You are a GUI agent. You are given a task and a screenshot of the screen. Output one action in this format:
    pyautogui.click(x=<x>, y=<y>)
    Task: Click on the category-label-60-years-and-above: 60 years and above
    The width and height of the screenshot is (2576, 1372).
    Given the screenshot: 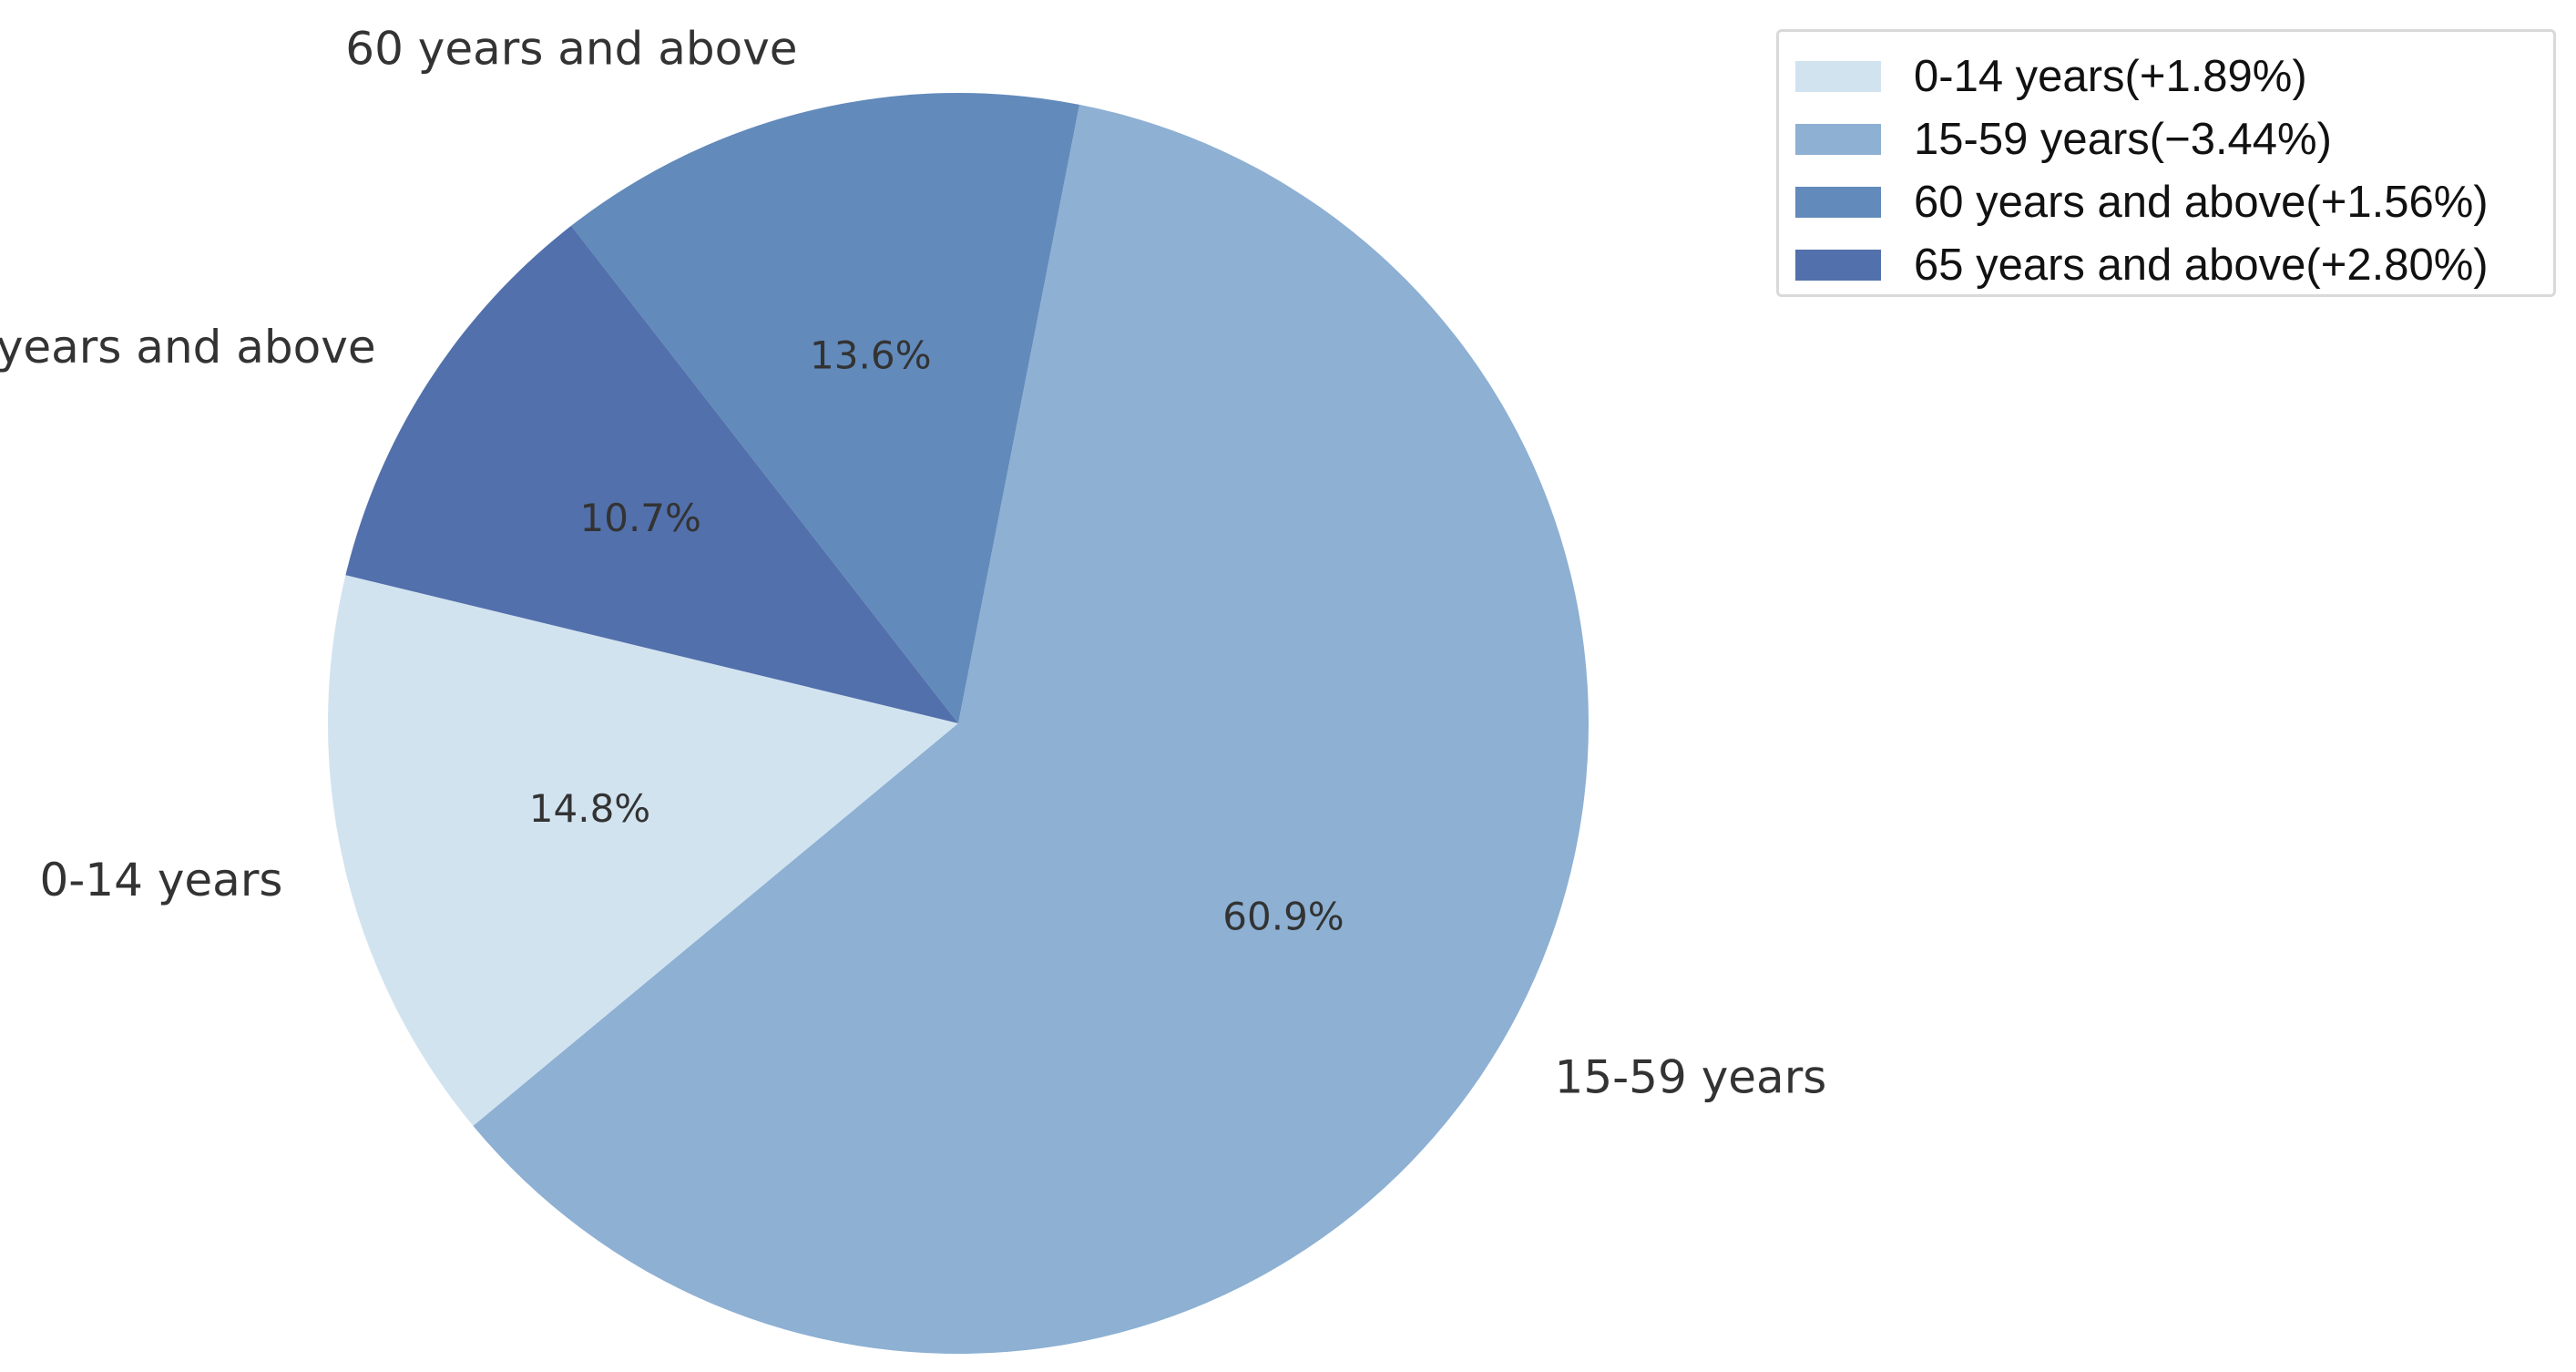 What is the action you would take?
    pyautogui.click(x=571, y=49)
    